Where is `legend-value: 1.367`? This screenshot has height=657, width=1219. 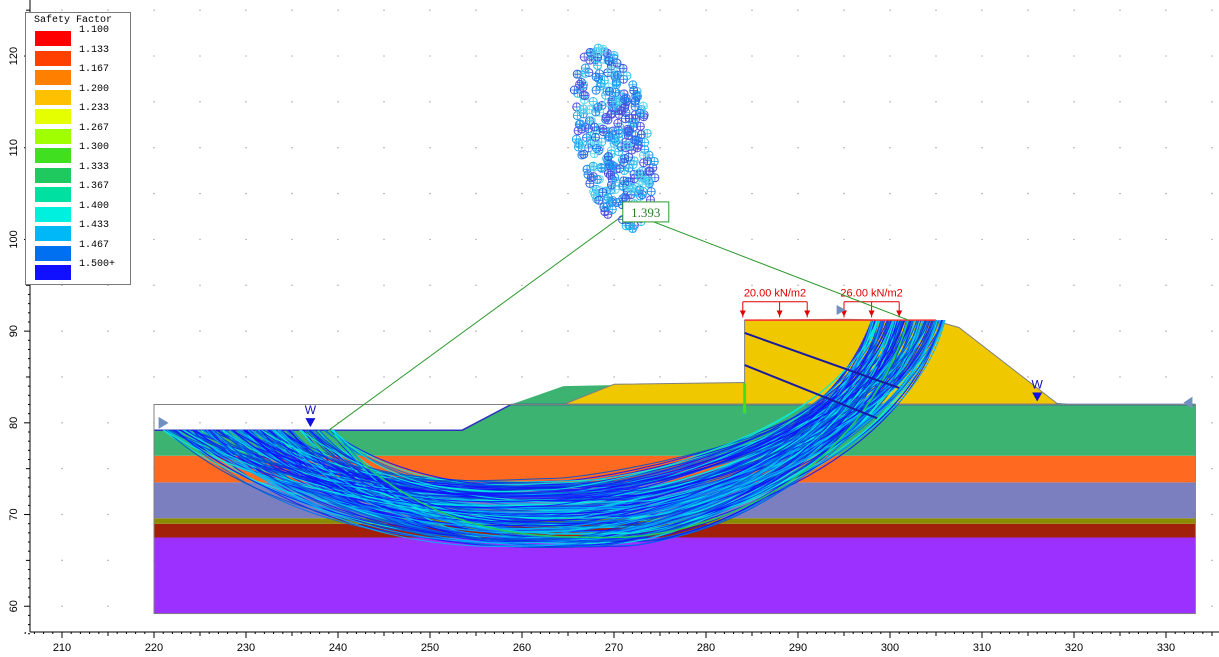
legend-value: 1.367 is located at coordinates (94, 186).